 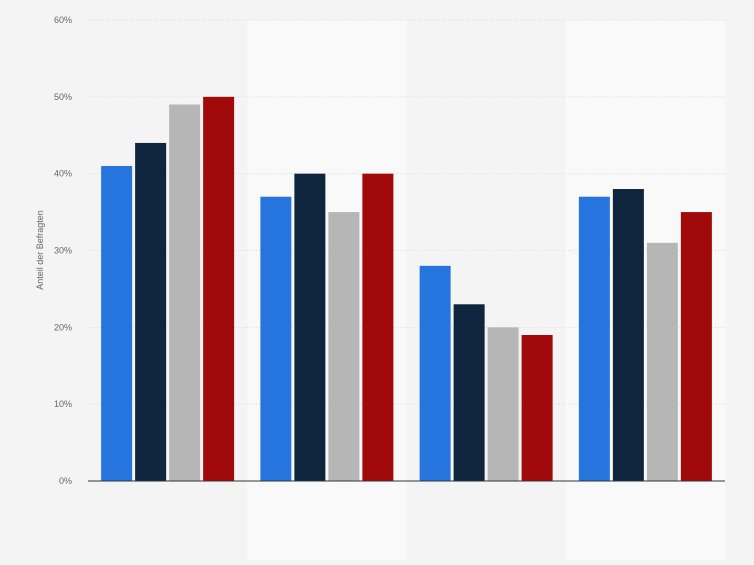 I want to click on y-tick-label: 10%, so click(x=63, y=404).